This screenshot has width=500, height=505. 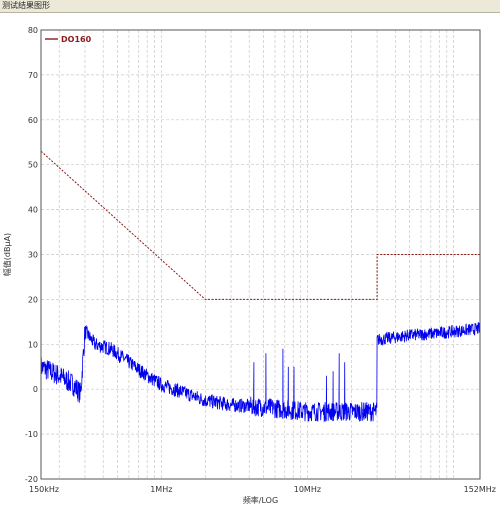 I want to click on y-tick-label: 80, so click(x=33, y=30).